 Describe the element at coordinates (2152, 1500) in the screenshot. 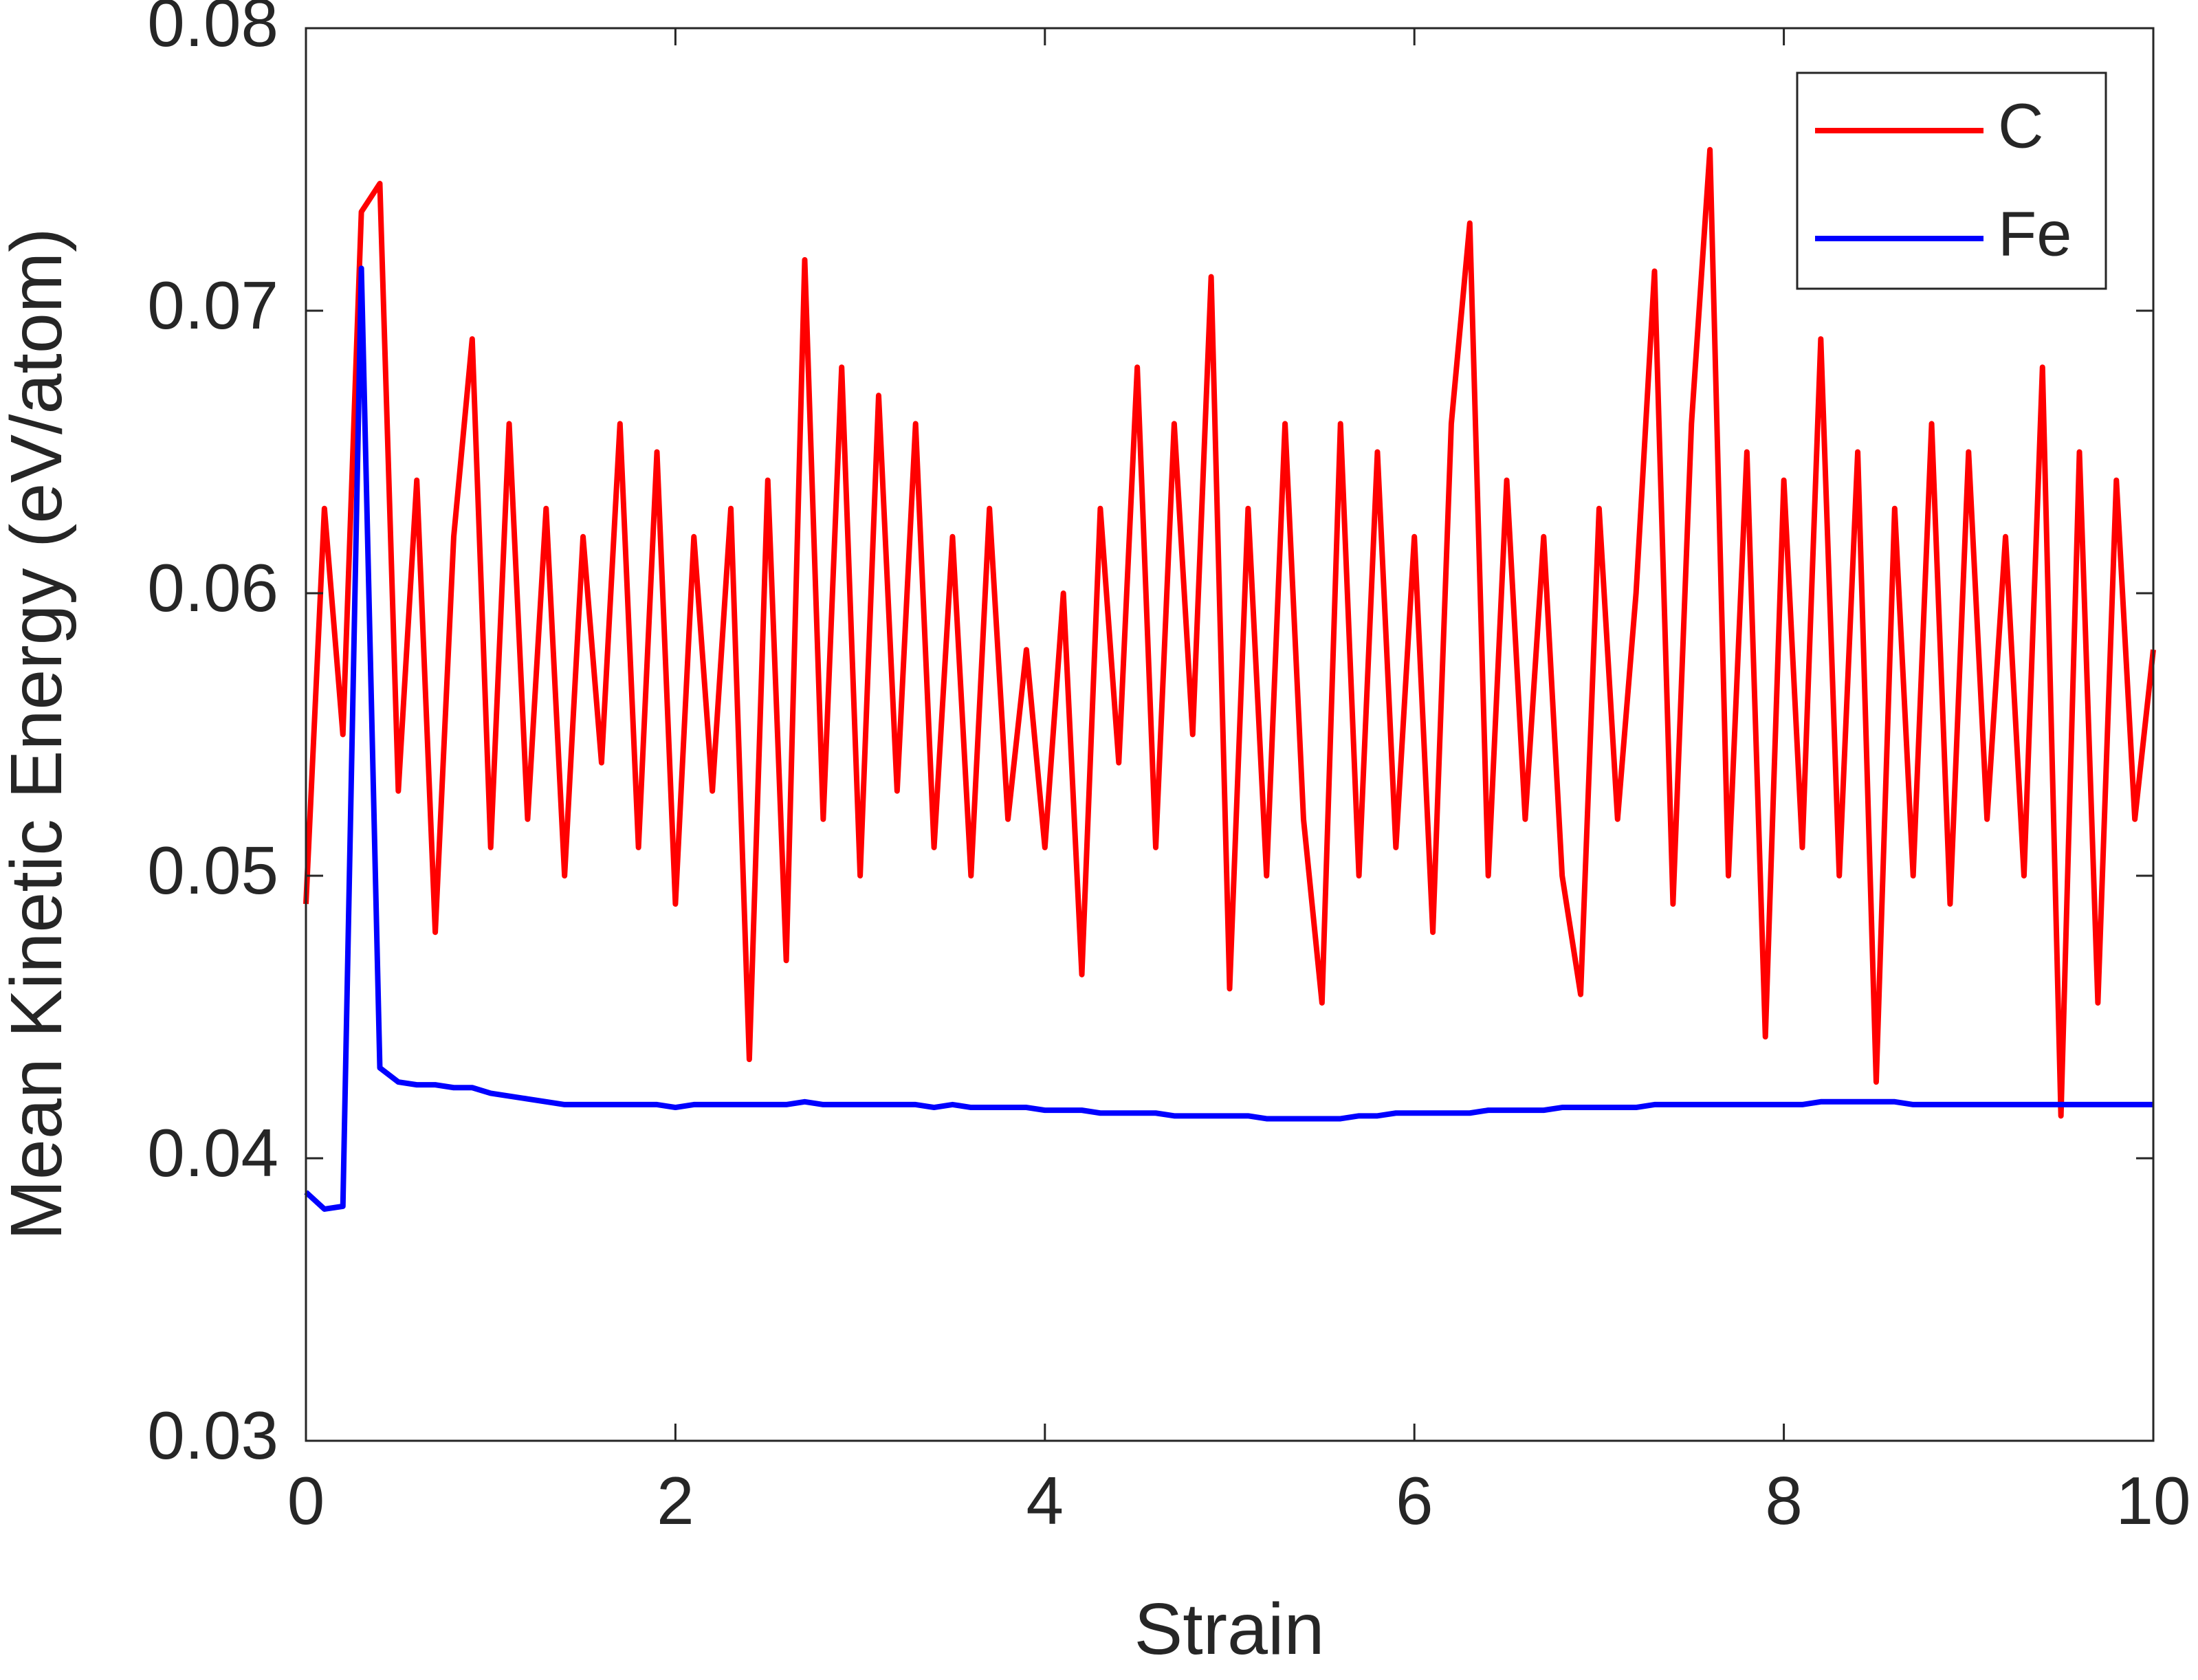

I see `x-tick-label: 10` at that location.